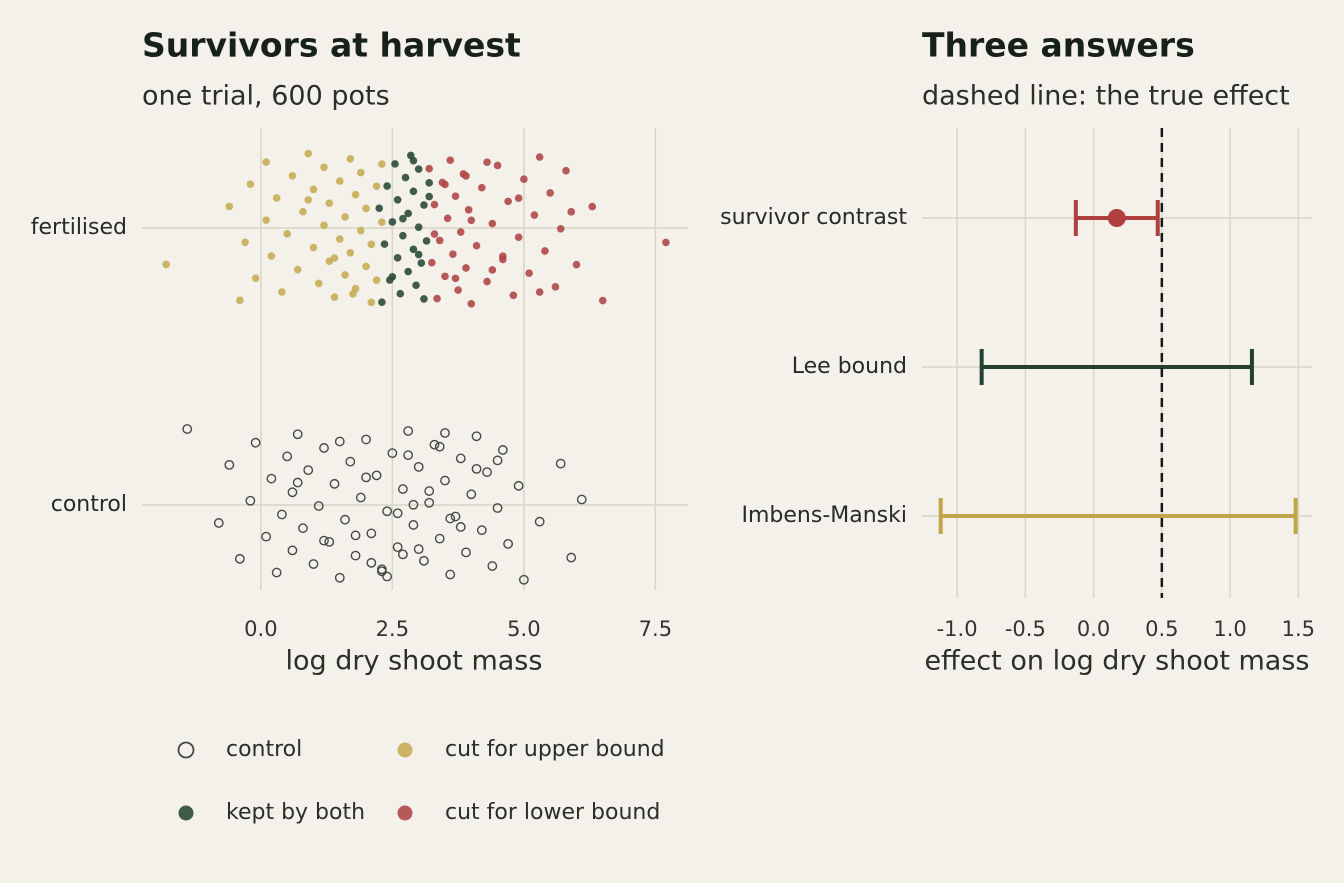 Image resolution: width=1344 pixels, height=883 pixels. Describe the element at coordinates (1298, 629) in the screenshot. I see `x-tick-label: 1.5` at that location.